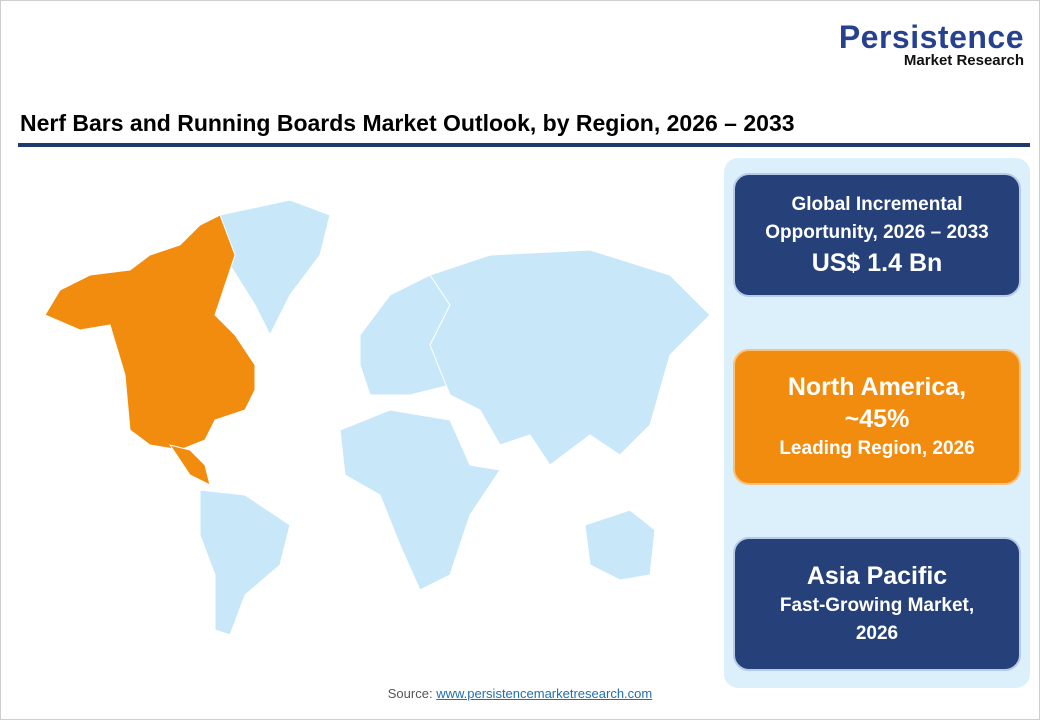 The width and height of the screenshot is (1040, 720). Describe the element at coordinates (877, 387) in the screenshot. I see `card-line1: North America,` at that location.